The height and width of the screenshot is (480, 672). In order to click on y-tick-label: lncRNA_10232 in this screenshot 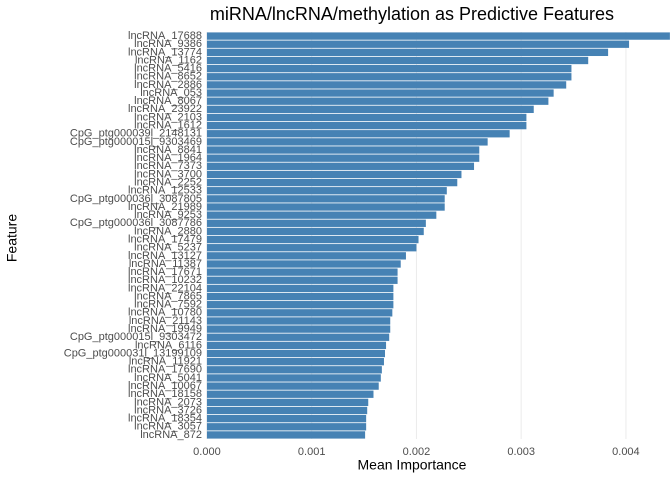, I will do `click(165, 280)`.